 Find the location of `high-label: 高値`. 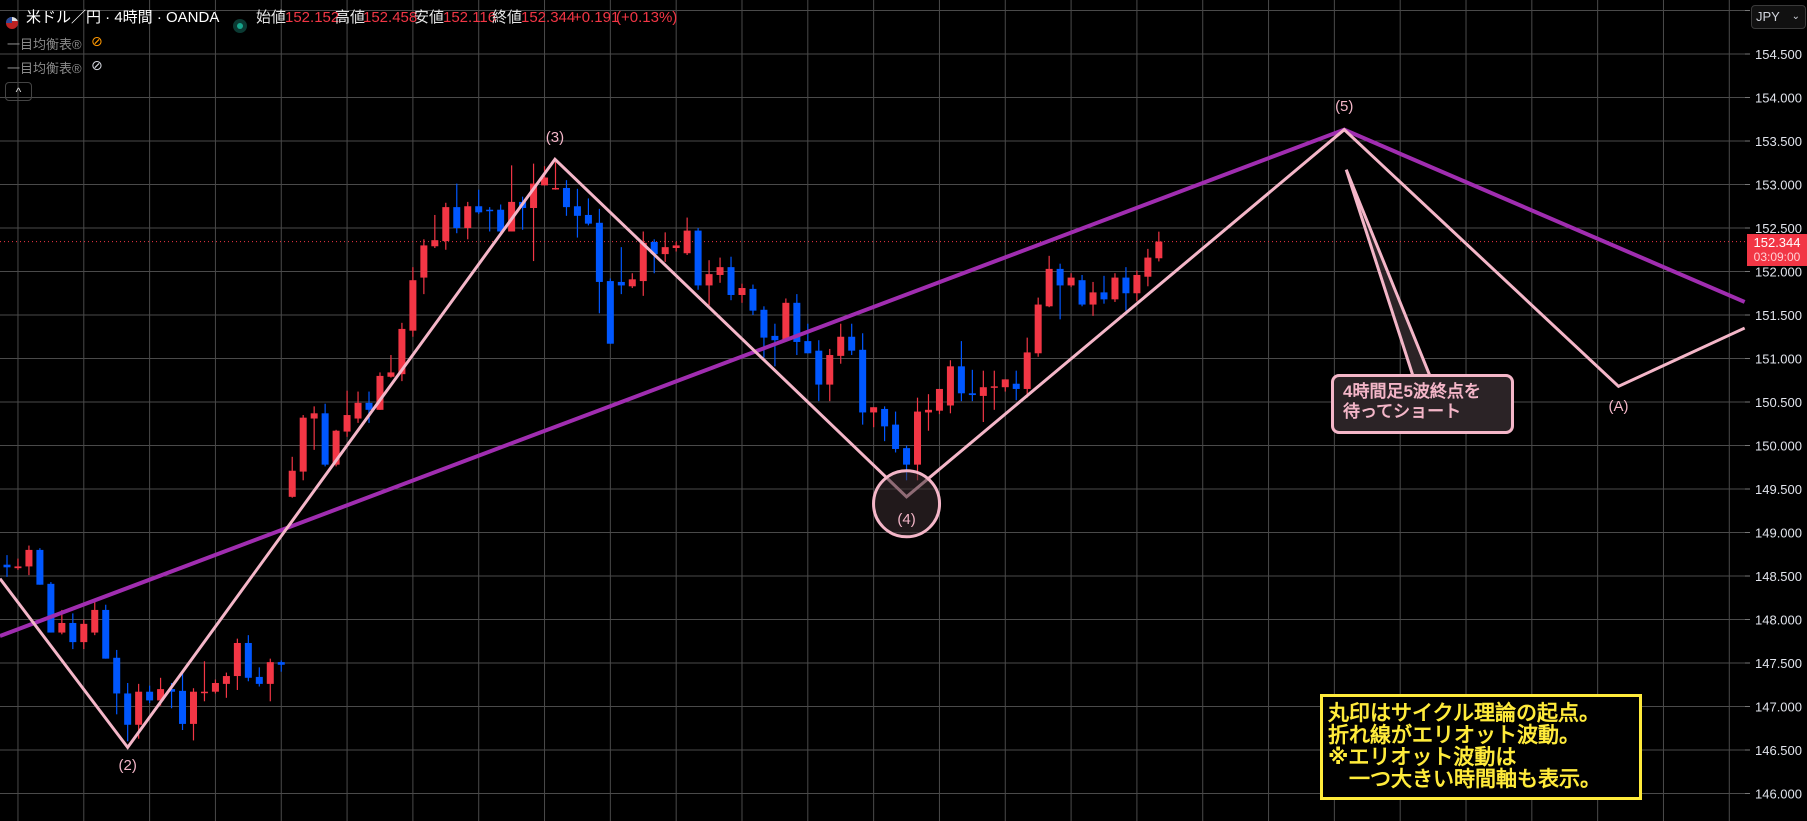

high-label: 高値 is located at coordinates (350, 17).